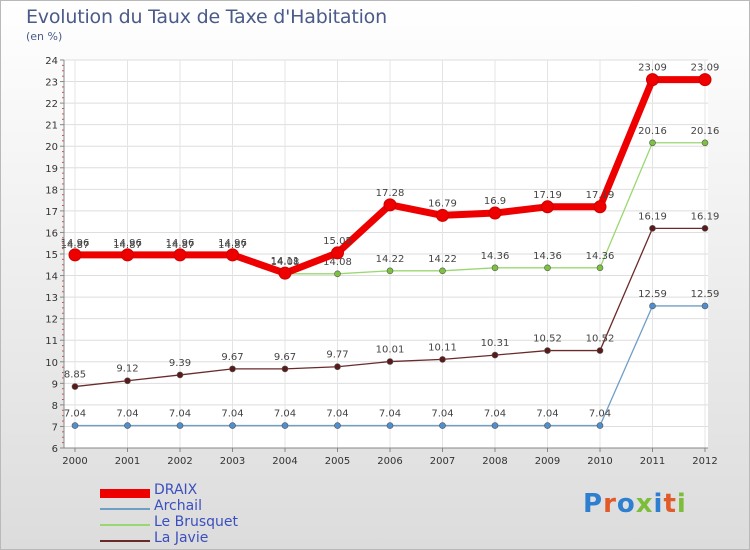 This screenshot has width=750, height=550. I want to click on y-tick-label: 22, so click(51, 104).